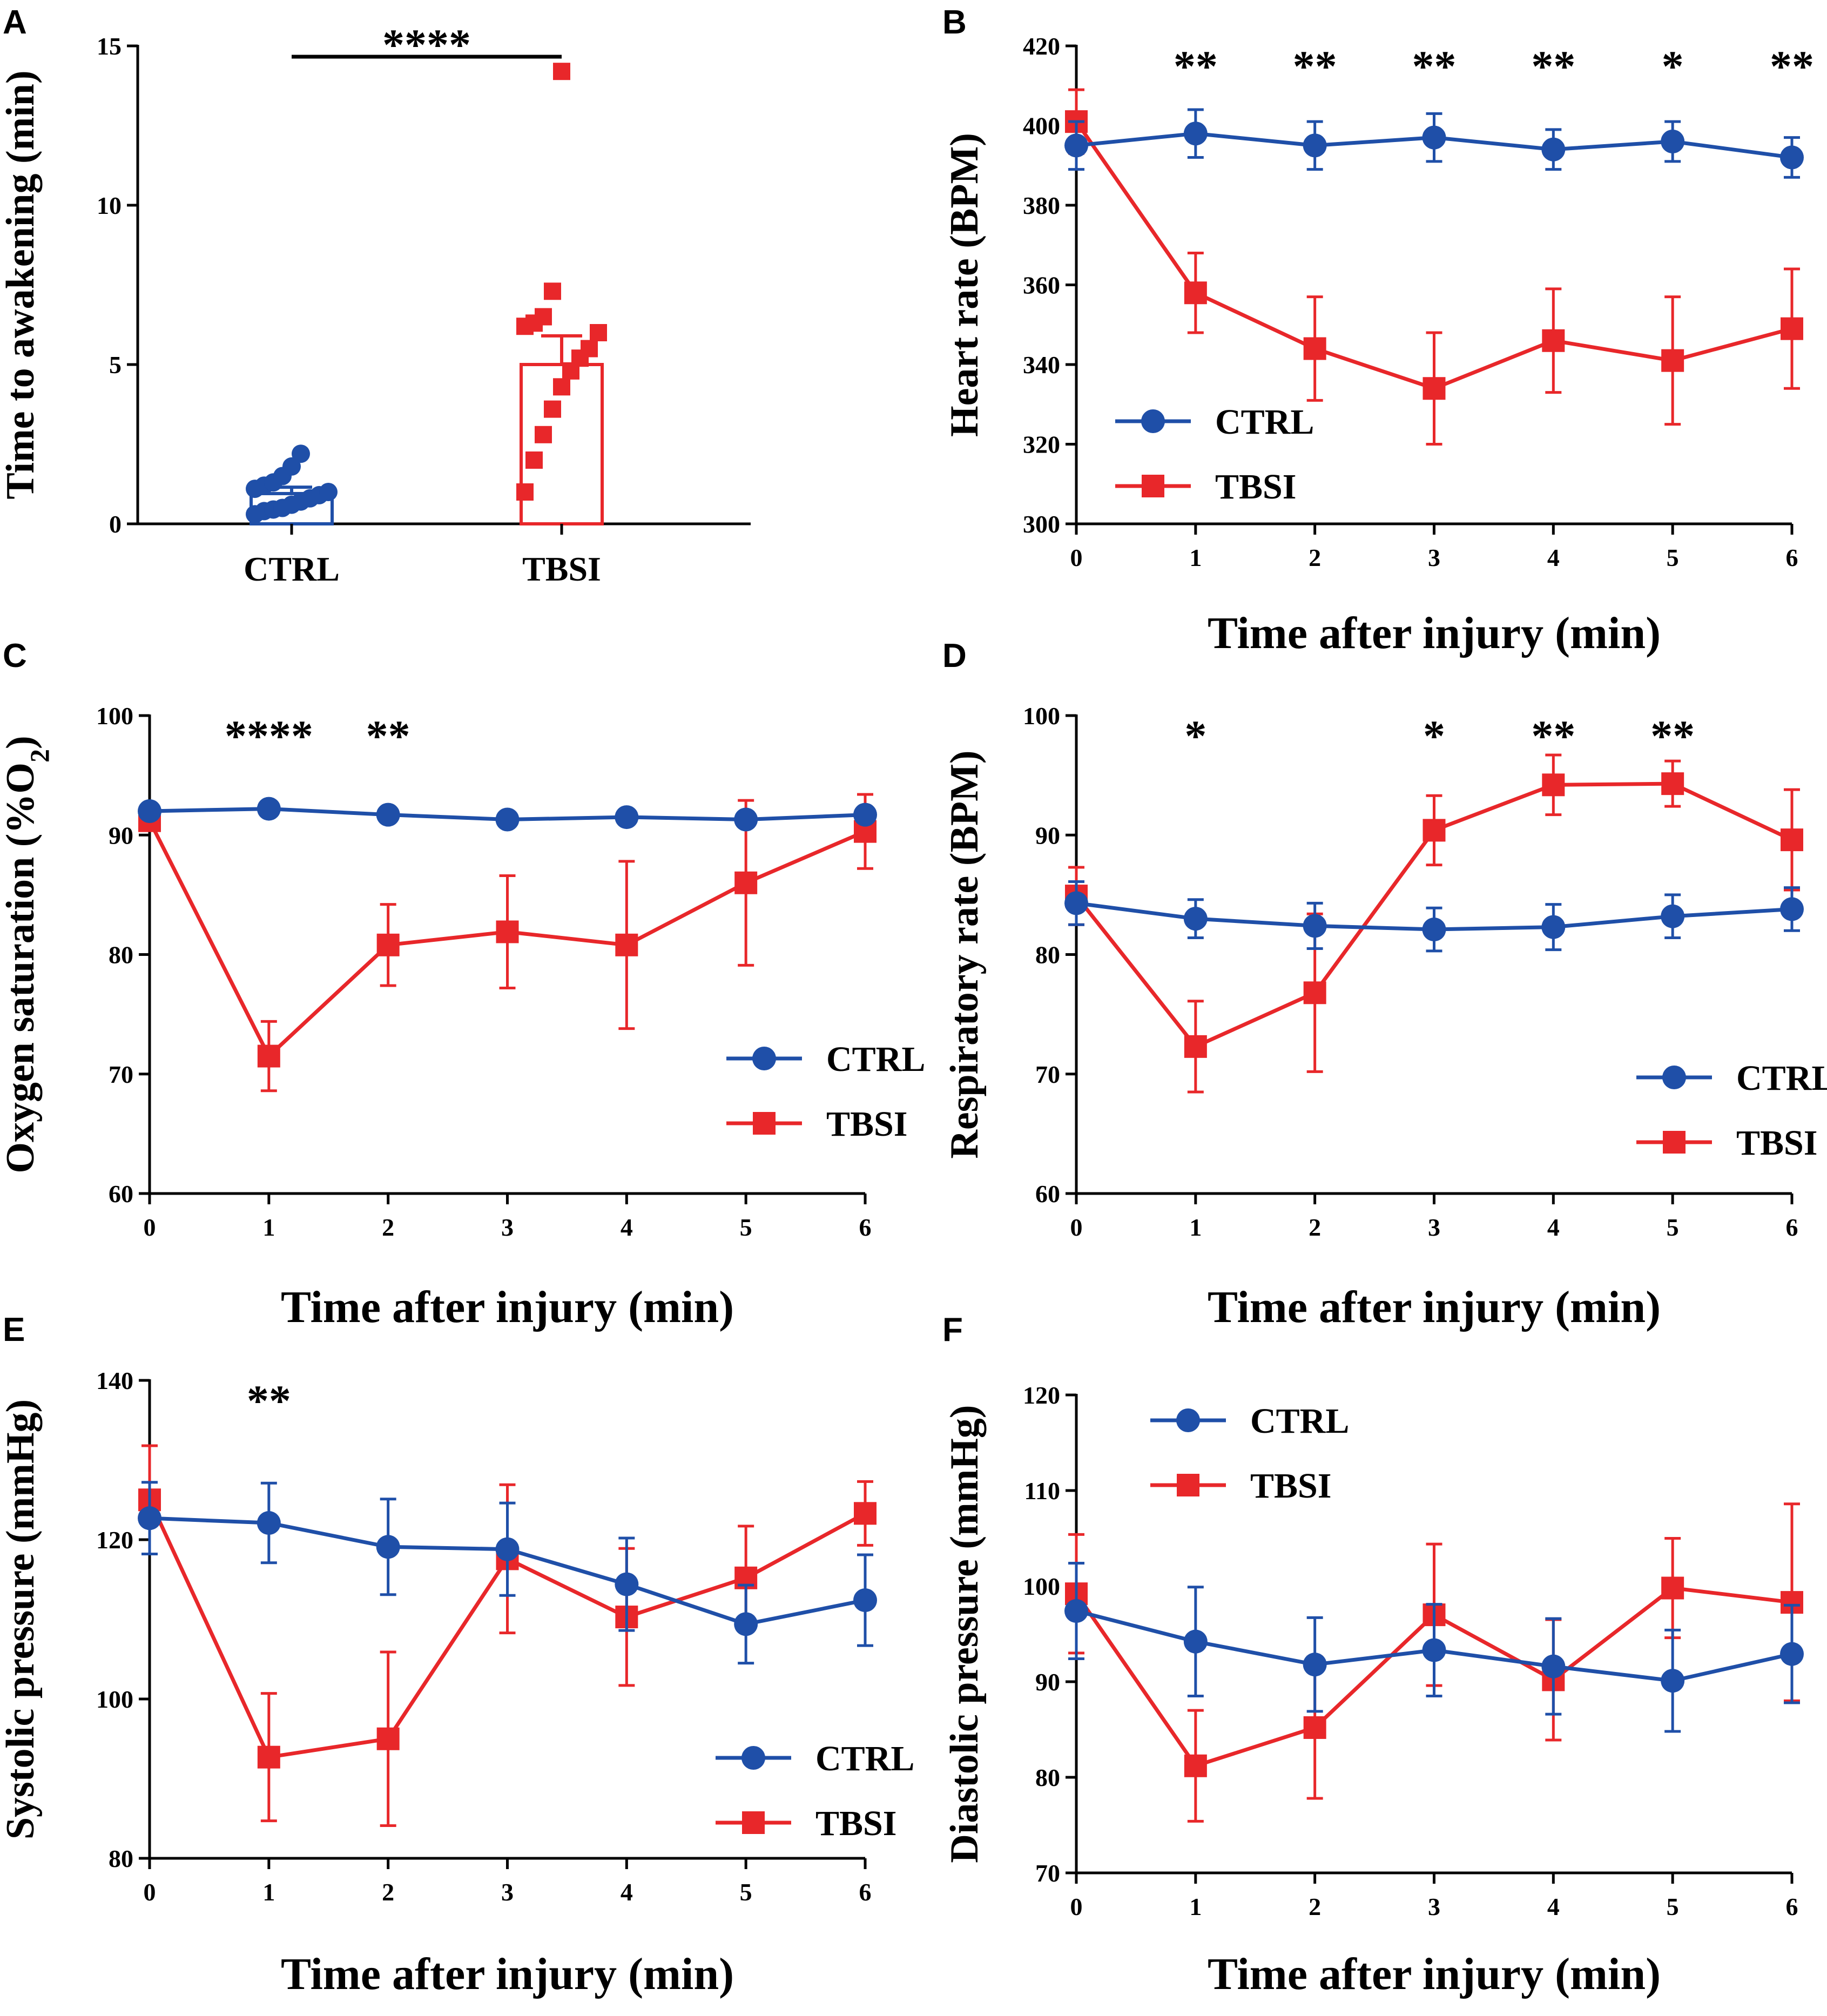 The image size is (1827, 2016). What do you see at coordinates (1434, 267) in the screenshot?
I see `series-tbsi` at bounding box center [1434, 267].